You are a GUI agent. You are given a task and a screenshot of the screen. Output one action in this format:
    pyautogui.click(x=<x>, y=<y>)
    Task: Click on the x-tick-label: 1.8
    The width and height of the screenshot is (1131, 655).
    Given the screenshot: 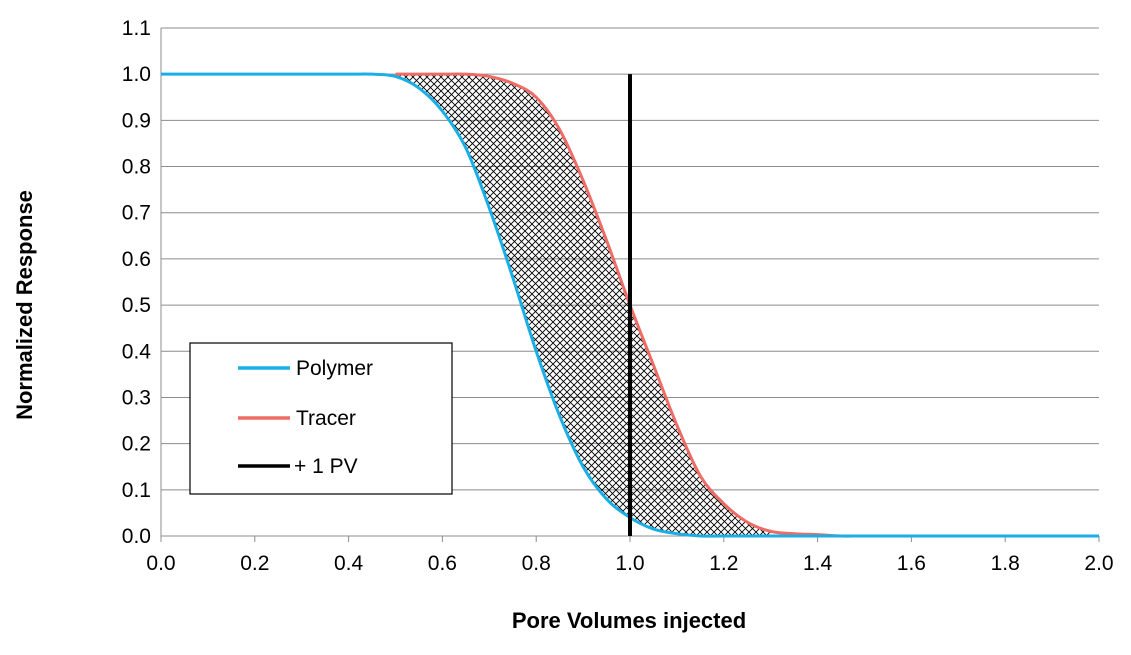 What is the action you would take?
    pyautogui.click(x=1005, y=563)
    